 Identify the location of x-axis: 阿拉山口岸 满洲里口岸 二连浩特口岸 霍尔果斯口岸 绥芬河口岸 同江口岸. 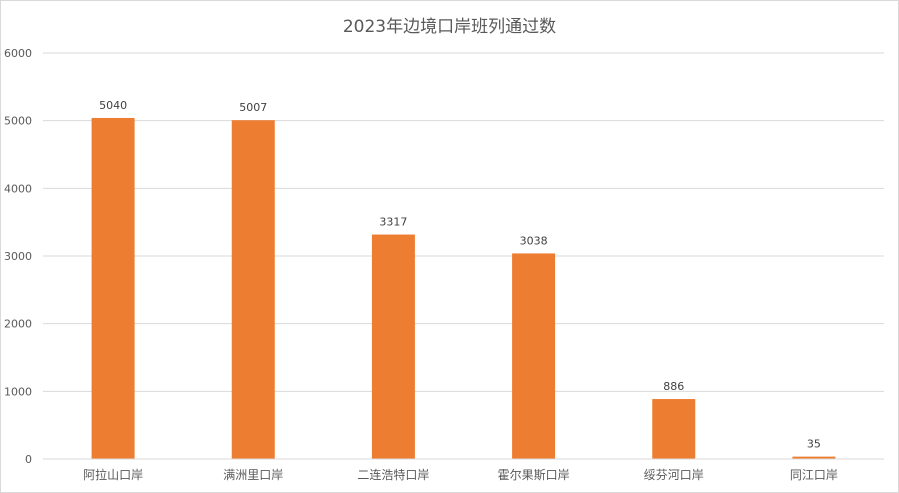
(463, 470).